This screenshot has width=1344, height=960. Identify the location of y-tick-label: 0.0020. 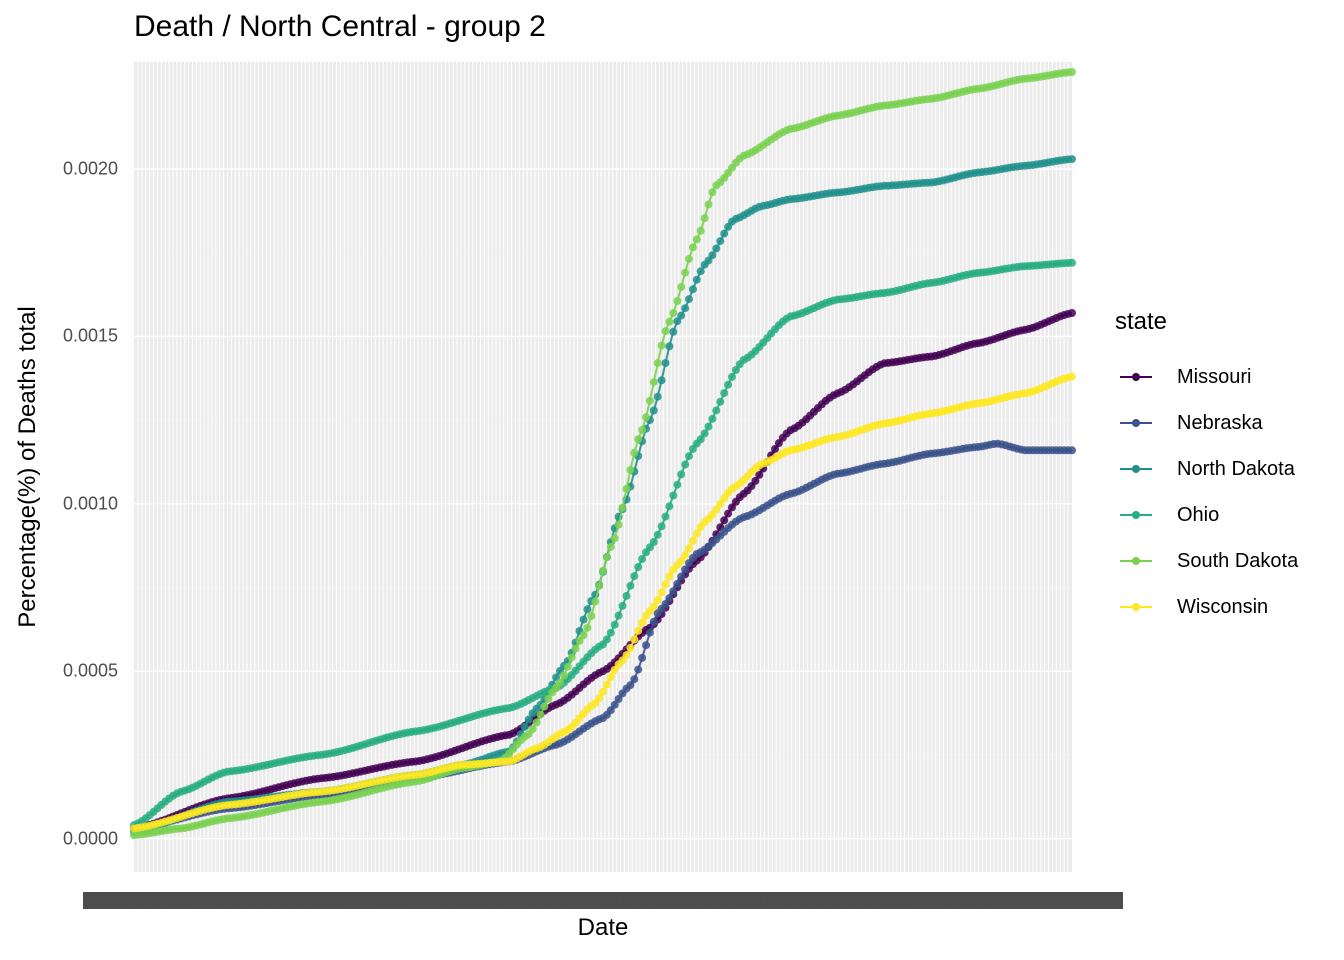
(90, 168).